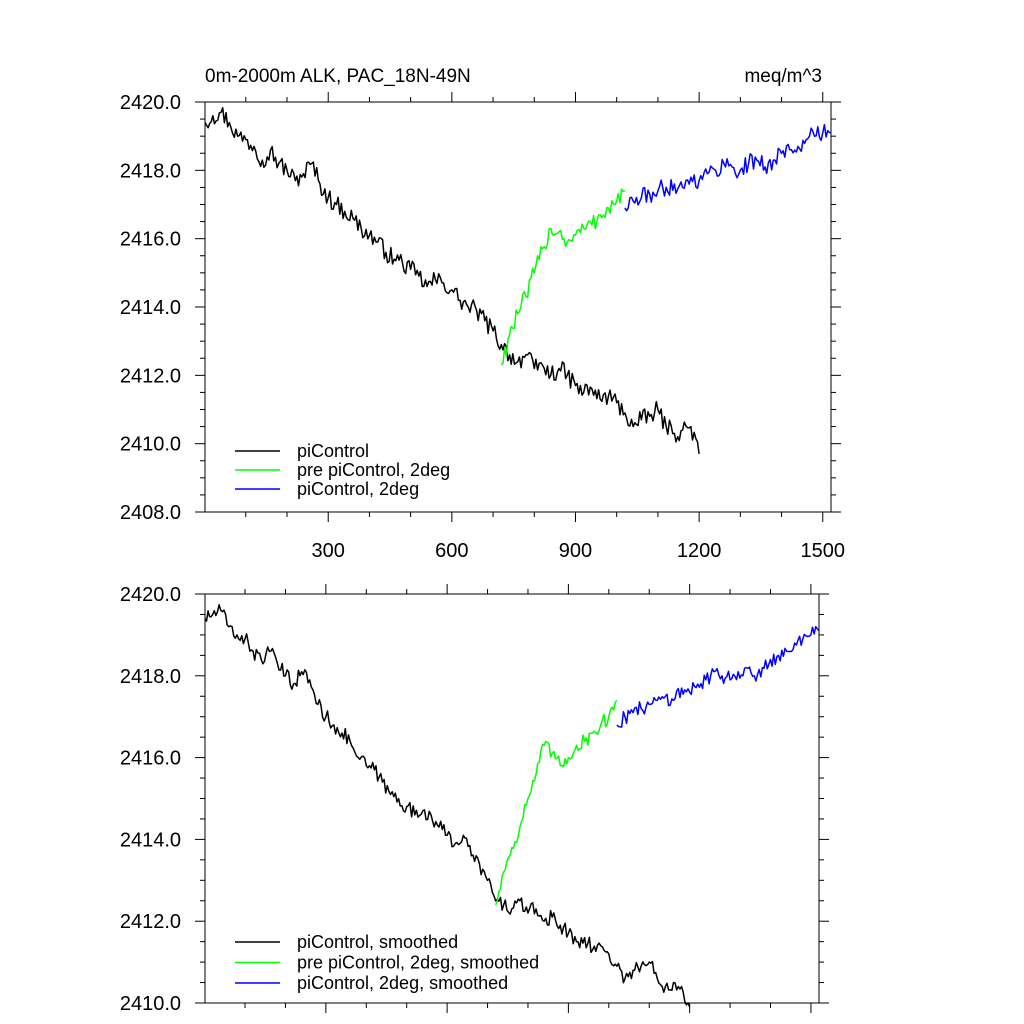 The width and height of the screenshot is (1024, 1024). What do you see at coordinates (418, 963) in the screenshot?
I see `bottom-legend-label-1: pre piControl, 2deg, smoothed` at bounding box center [418, 963].